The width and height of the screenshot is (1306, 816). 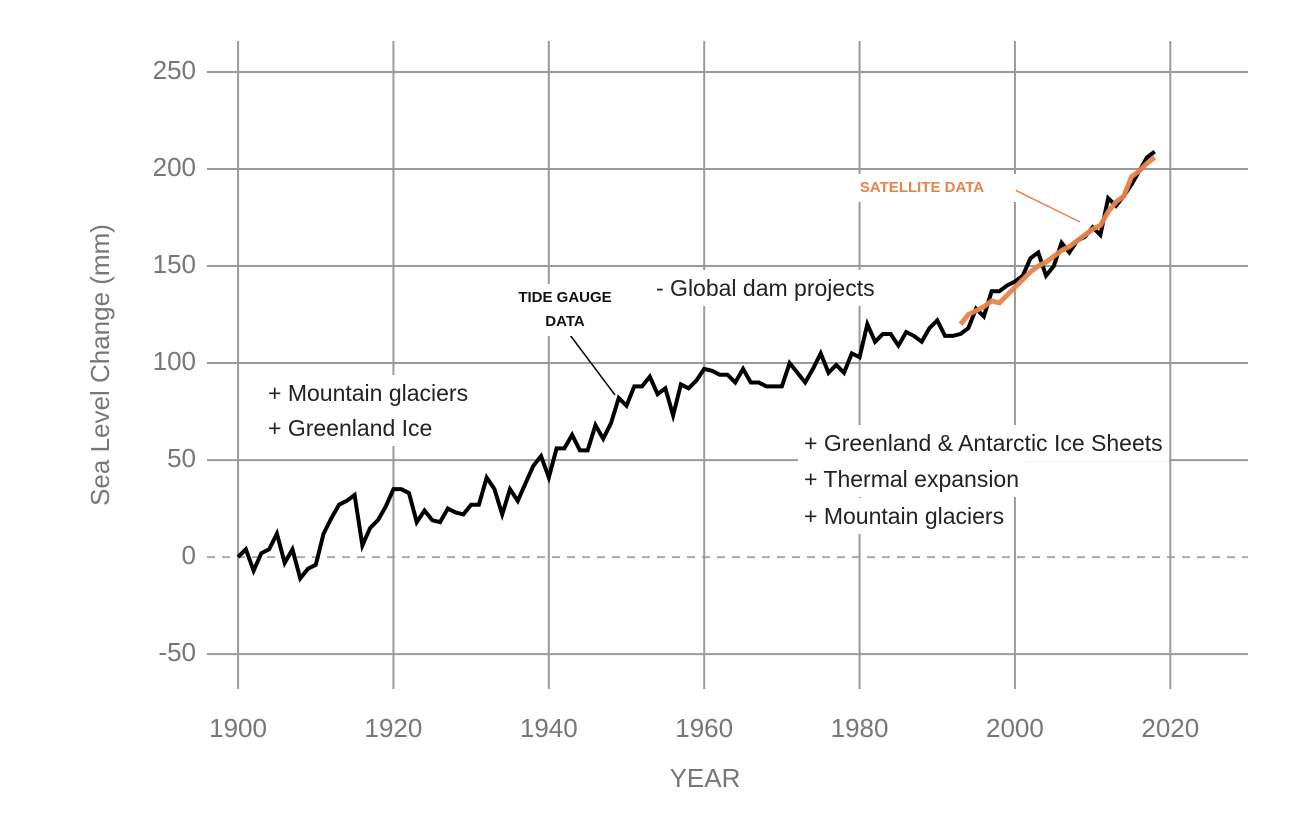 What do you see at coordinates (394, 728) in the screenshot?
I see `x-tick-label: 1920` at bounding box center [394, 728].